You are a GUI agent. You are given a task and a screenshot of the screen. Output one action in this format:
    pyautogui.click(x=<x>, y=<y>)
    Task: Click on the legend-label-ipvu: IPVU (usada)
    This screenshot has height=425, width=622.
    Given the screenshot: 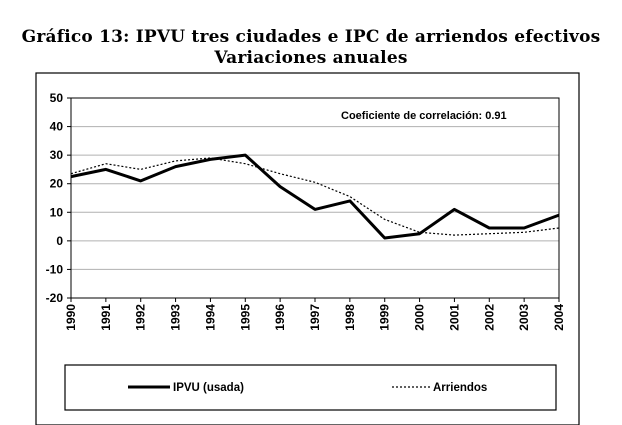 What is the action you would take?
    pyautogui.click(x=208, y=388)
    